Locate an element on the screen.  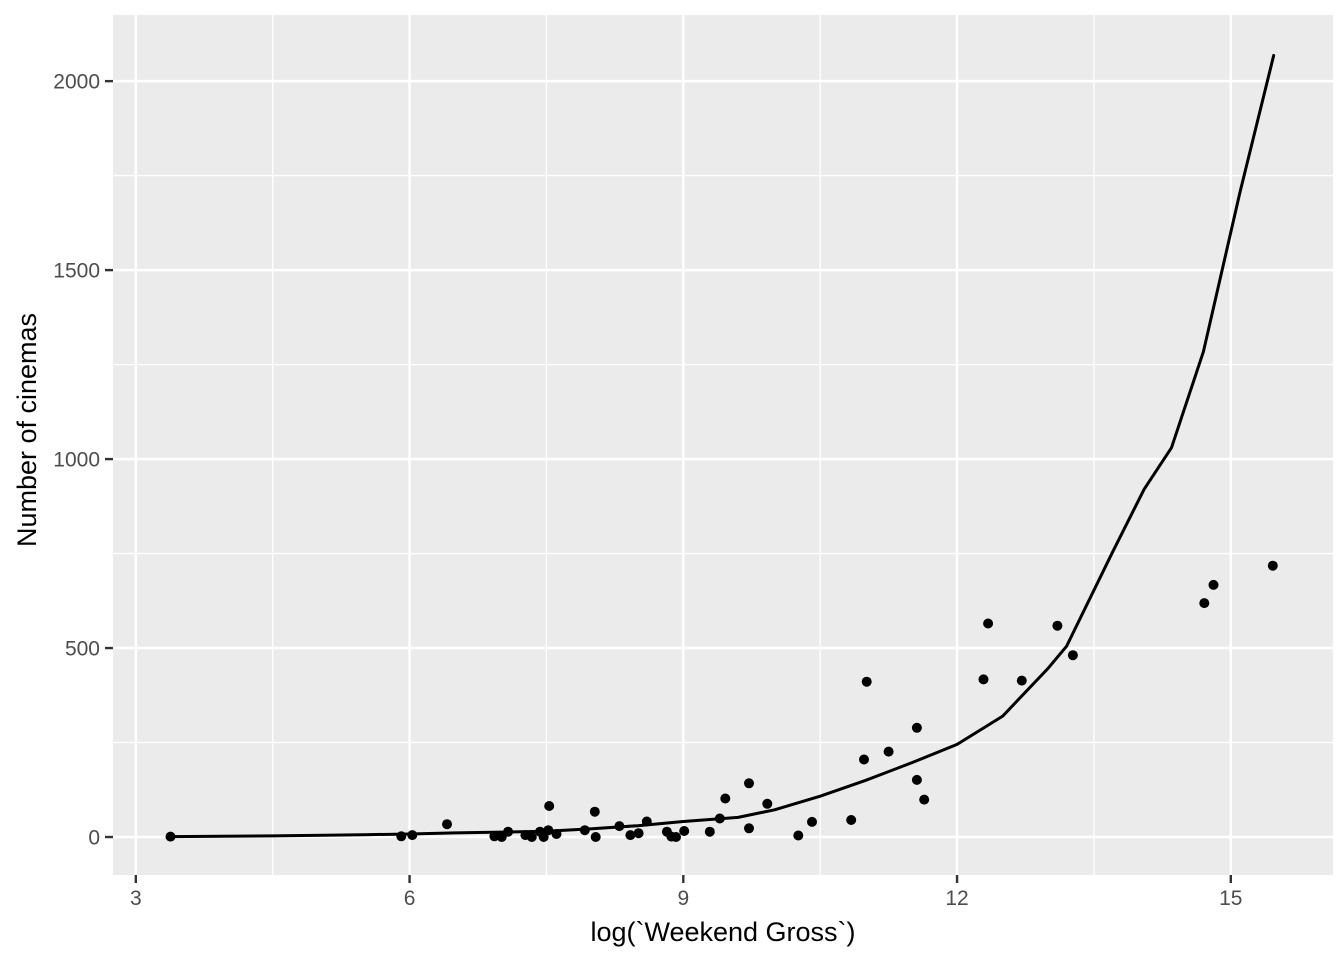
x-axis-title: log(`Weekend Gross`) is located at coordinates (722, 932).